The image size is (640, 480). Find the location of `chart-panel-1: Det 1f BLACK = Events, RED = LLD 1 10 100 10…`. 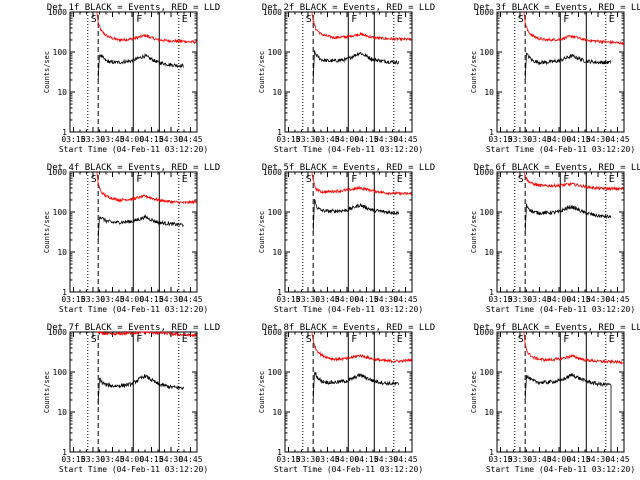

chart-panel-1: Det 1f BLACK = Events, RED = LLD 1 10 100 10… is located at coordinates (131, 78).